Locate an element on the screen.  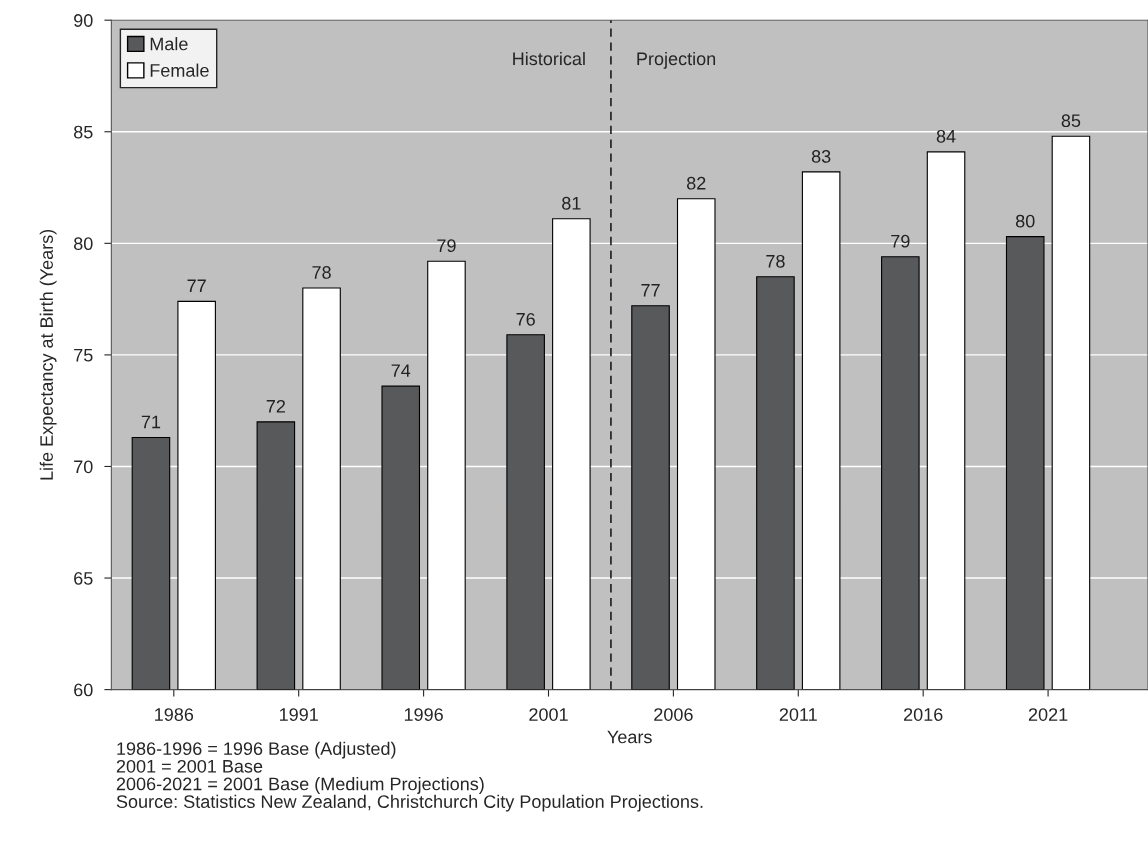
x-tick-label: 1986 is located at coordinates (174, 714).